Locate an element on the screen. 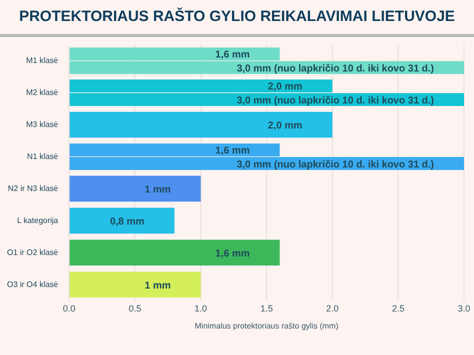 This screenshot has height=355, width=474. y-tick-label: M3 klasė is located at coordinates (42, 124).